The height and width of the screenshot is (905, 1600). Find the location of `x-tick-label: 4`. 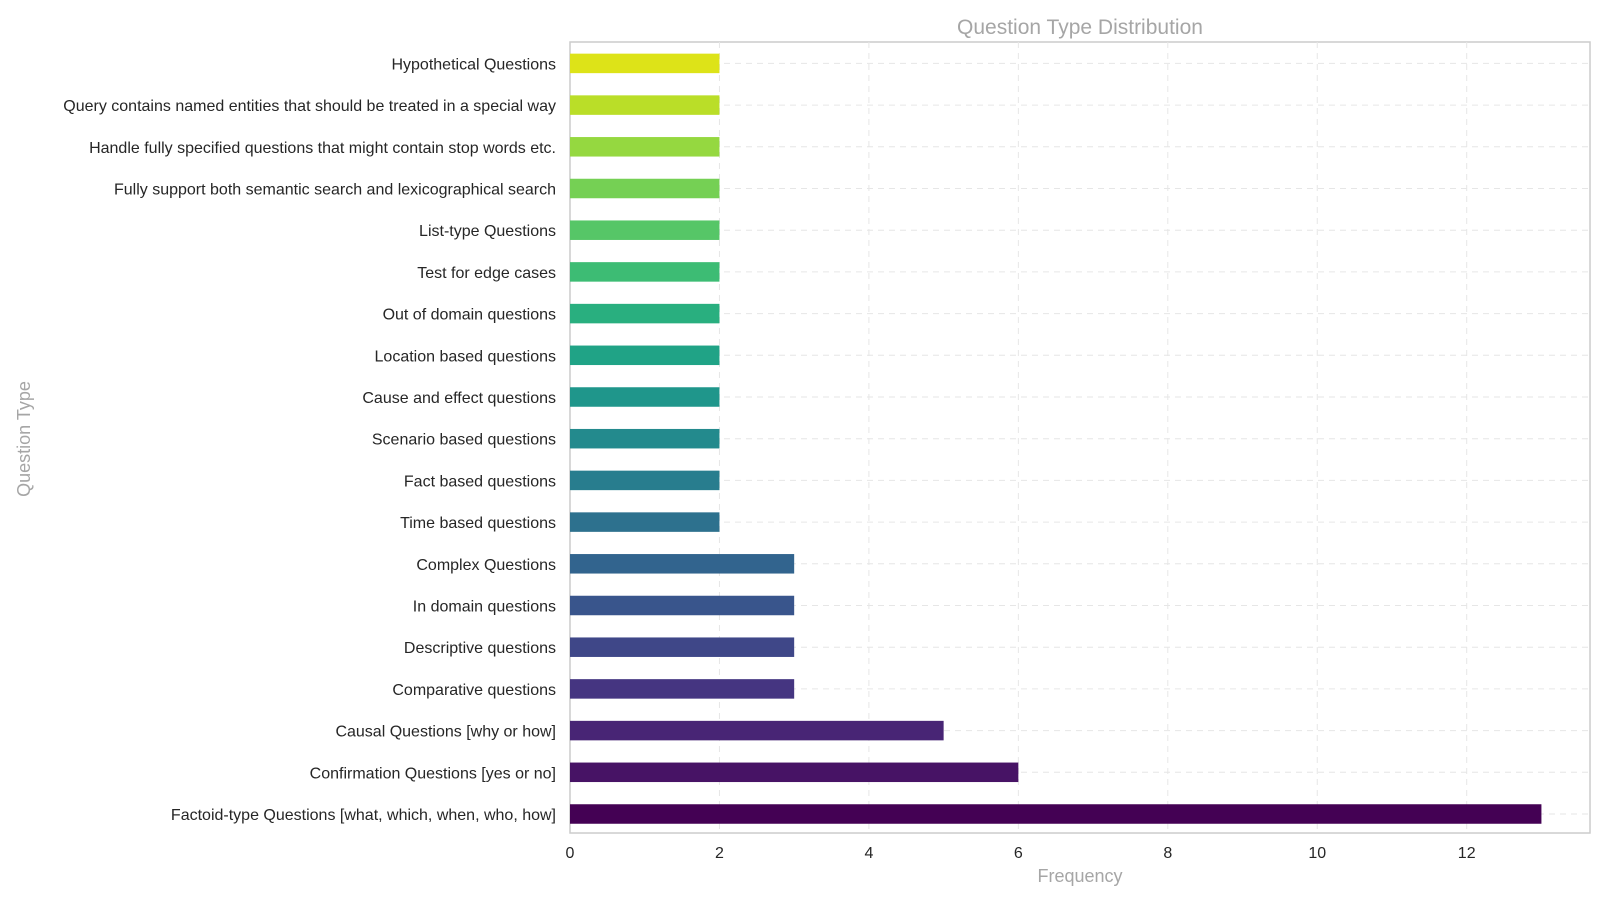

x-tick-label: 4 is located at coordinates (868, 853).